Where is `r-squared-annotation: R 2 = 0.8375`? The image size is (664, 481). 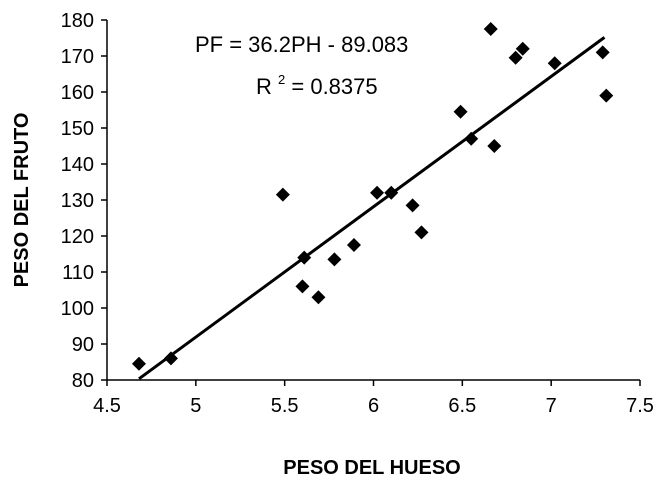
r-squared-annotation: R 2 = 0.8375 is located at coordinates (317, 81).